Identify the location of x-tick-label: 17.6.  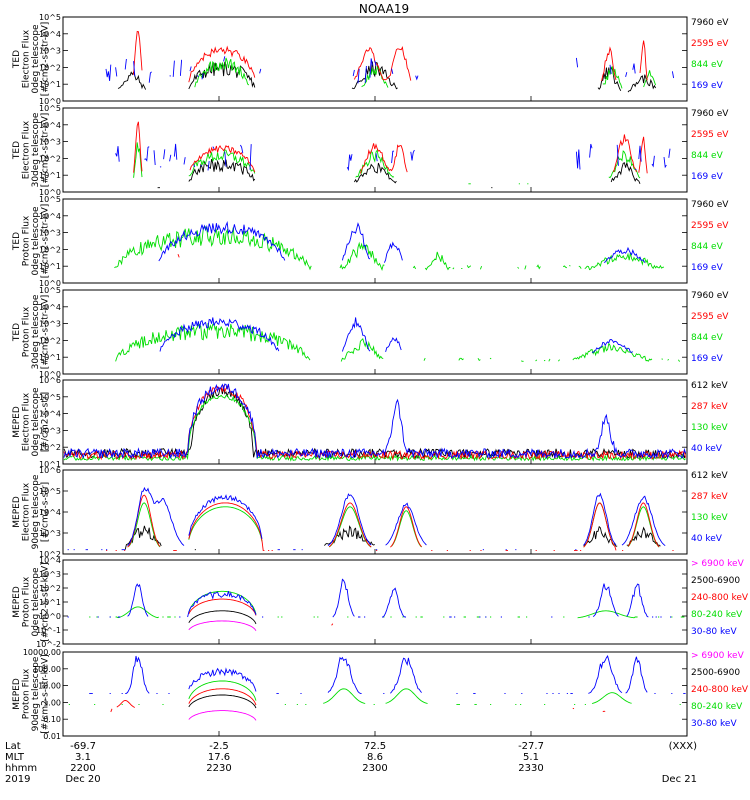
(219, 757).